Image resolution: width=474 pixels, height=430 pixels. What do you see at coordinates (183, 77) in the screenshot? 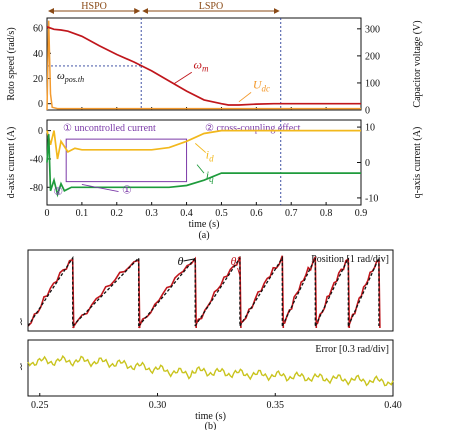
I see `series-omega-m-pointer` at bounding box center [183, 77].